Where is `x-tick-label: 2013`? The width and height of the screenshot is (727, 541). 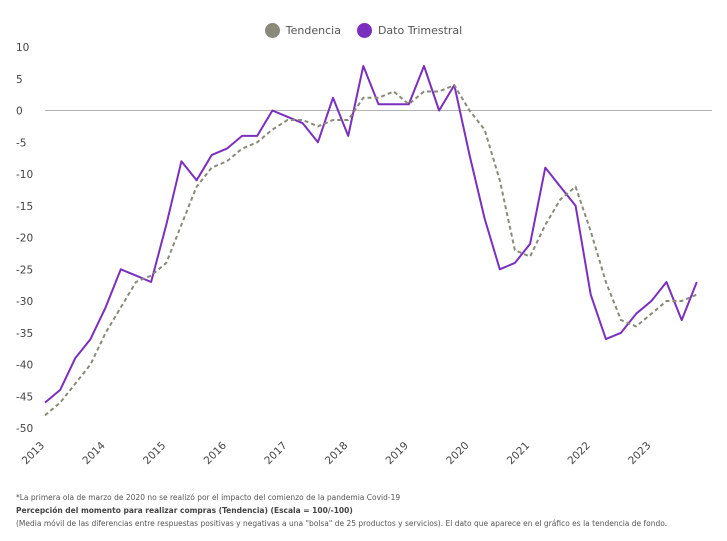
x-tick-label: 2013 is located at coordinates (33, 453).